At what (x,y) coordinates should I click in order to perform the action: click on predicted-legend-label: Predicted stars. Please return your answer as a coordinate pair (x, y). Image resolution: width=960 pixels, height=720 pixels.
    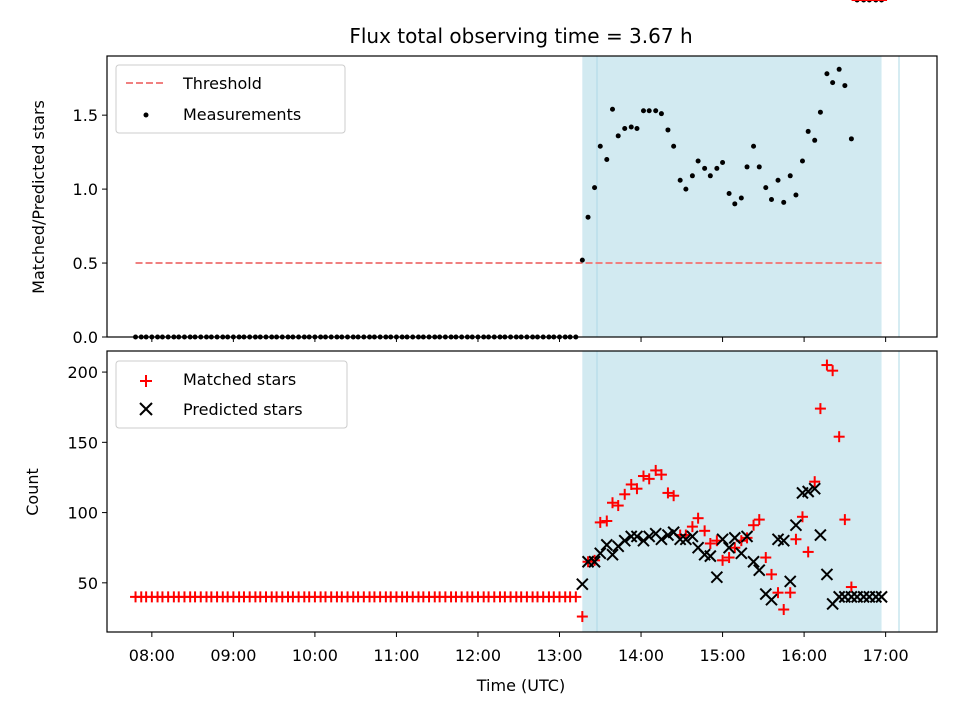
    Looking at the image, I should click on (243, 409).